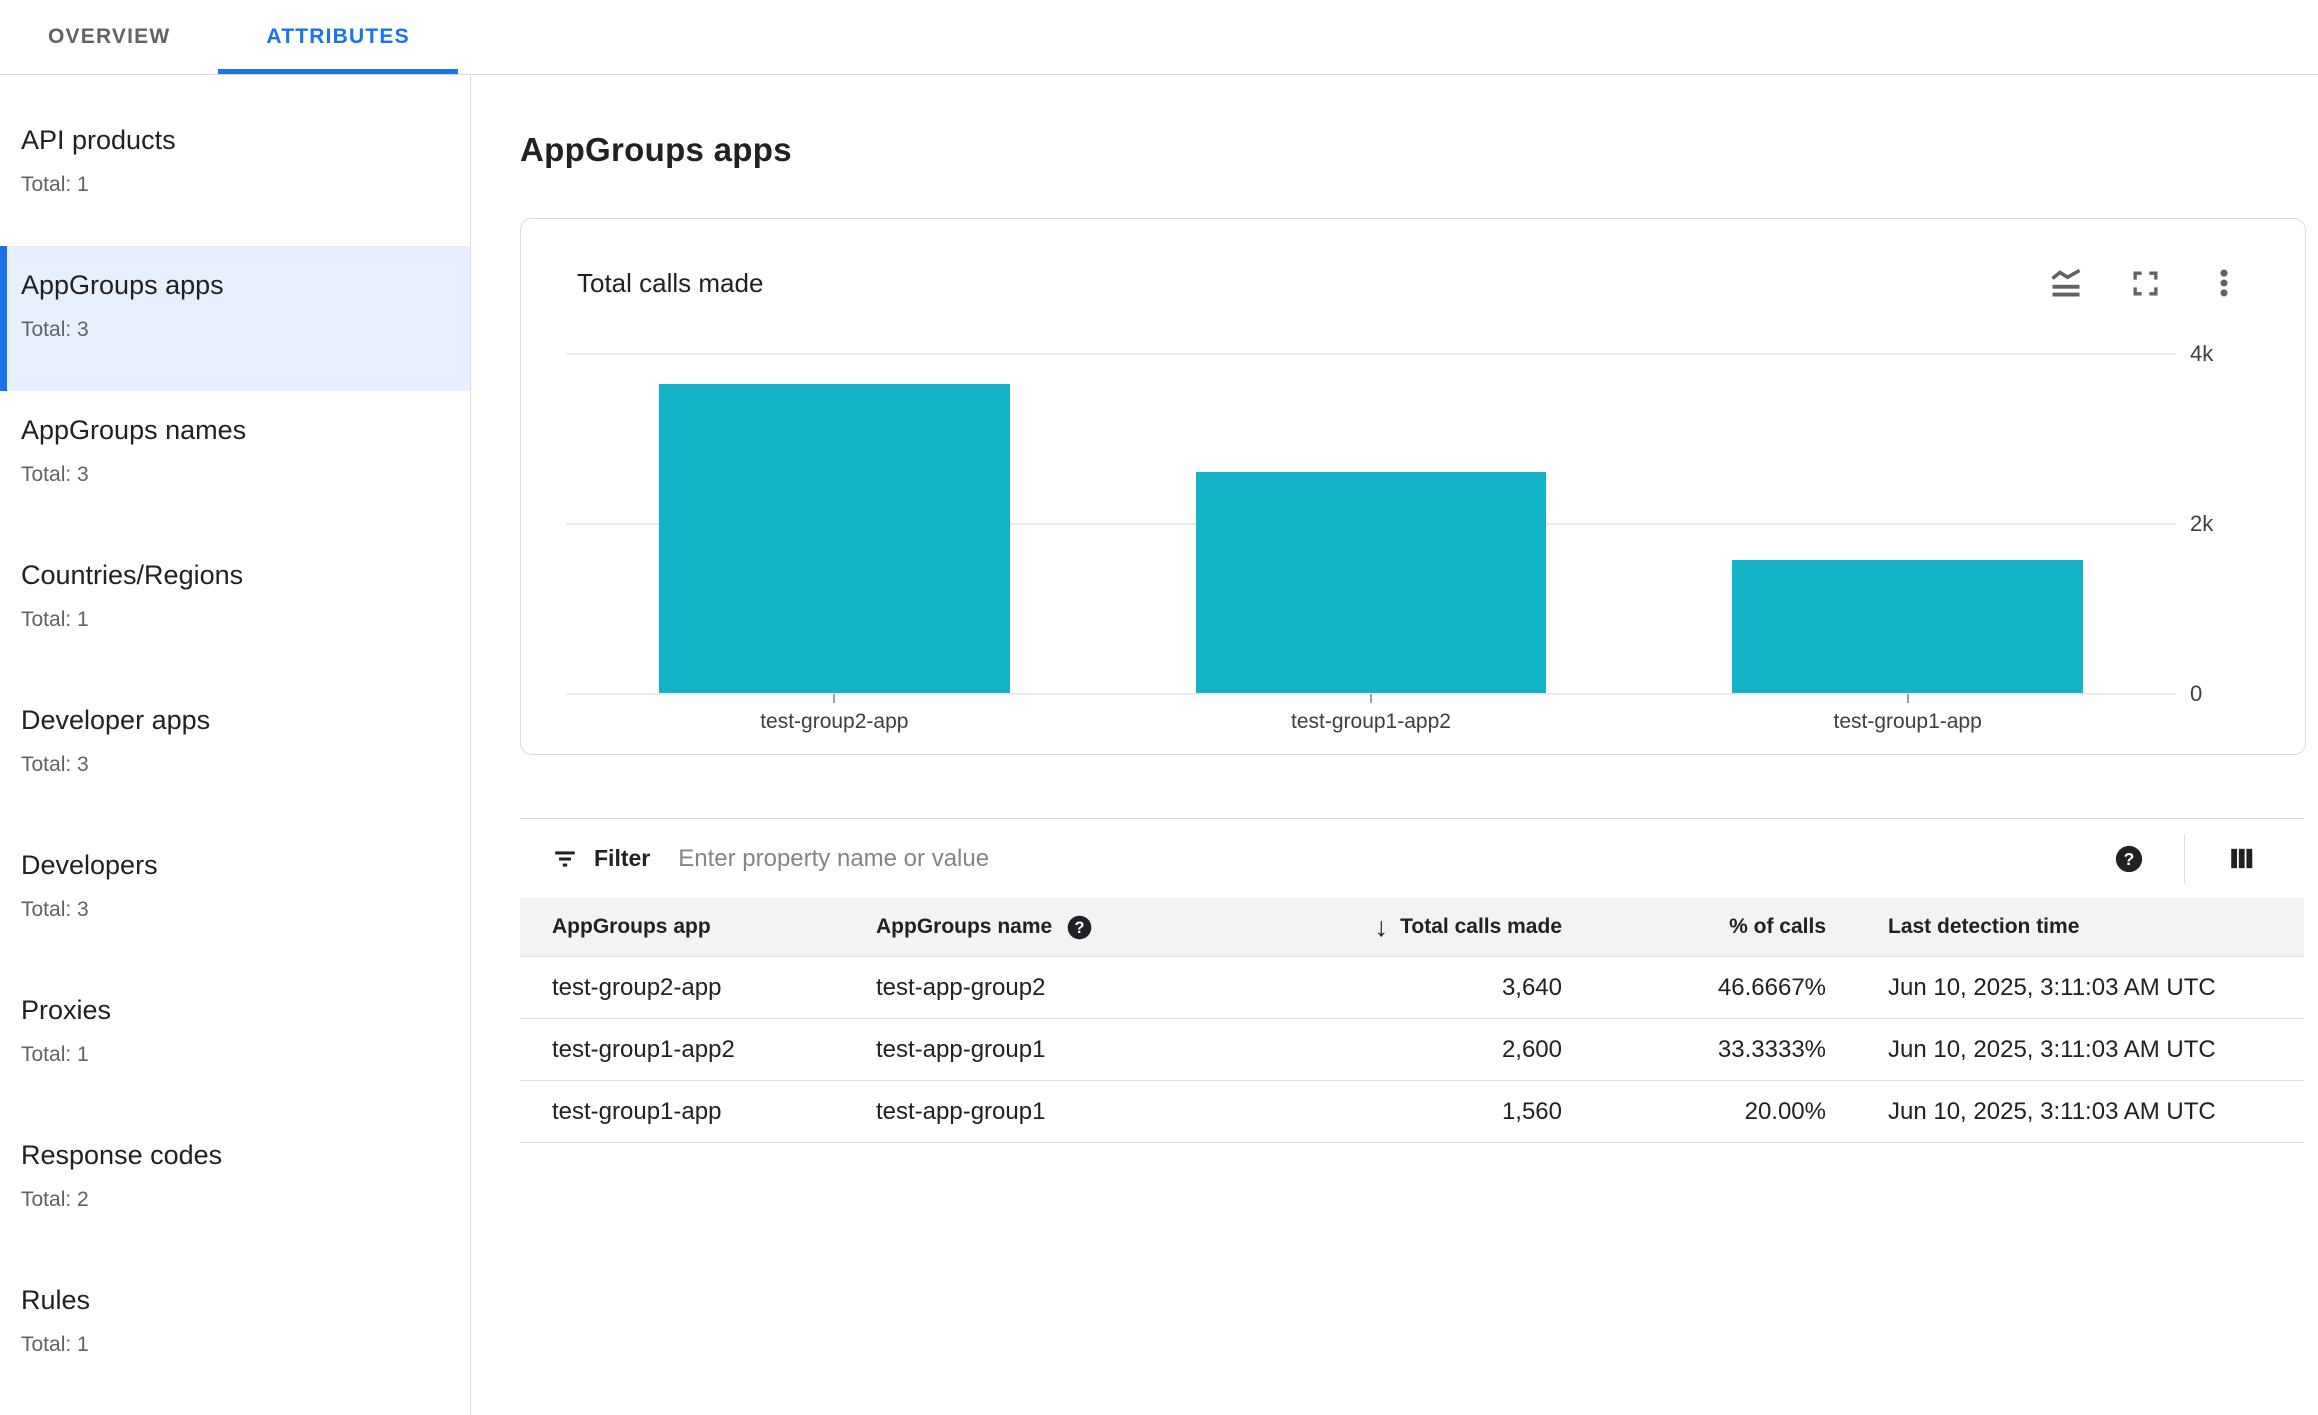  Describe the element at coordinates (1531, 1049) in the screenshot. I see `cell-total-calls: 2,600` at that location.